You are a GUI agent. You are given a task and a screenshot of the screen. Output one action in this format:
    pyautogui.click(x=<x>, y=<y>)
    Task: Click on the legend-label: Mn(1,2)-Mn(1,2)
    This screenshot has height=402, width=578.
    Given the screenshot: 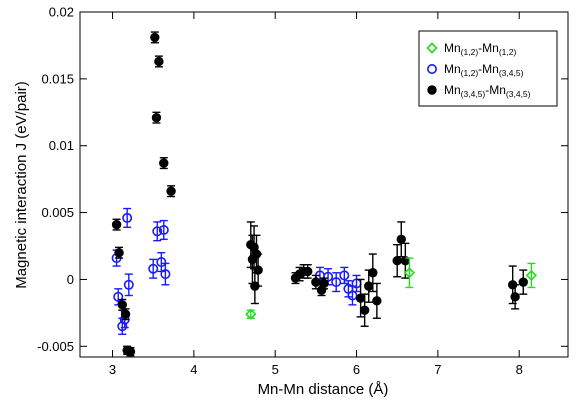 What is the action you would take?
    pyautogui.click(x=480, y=49)
    